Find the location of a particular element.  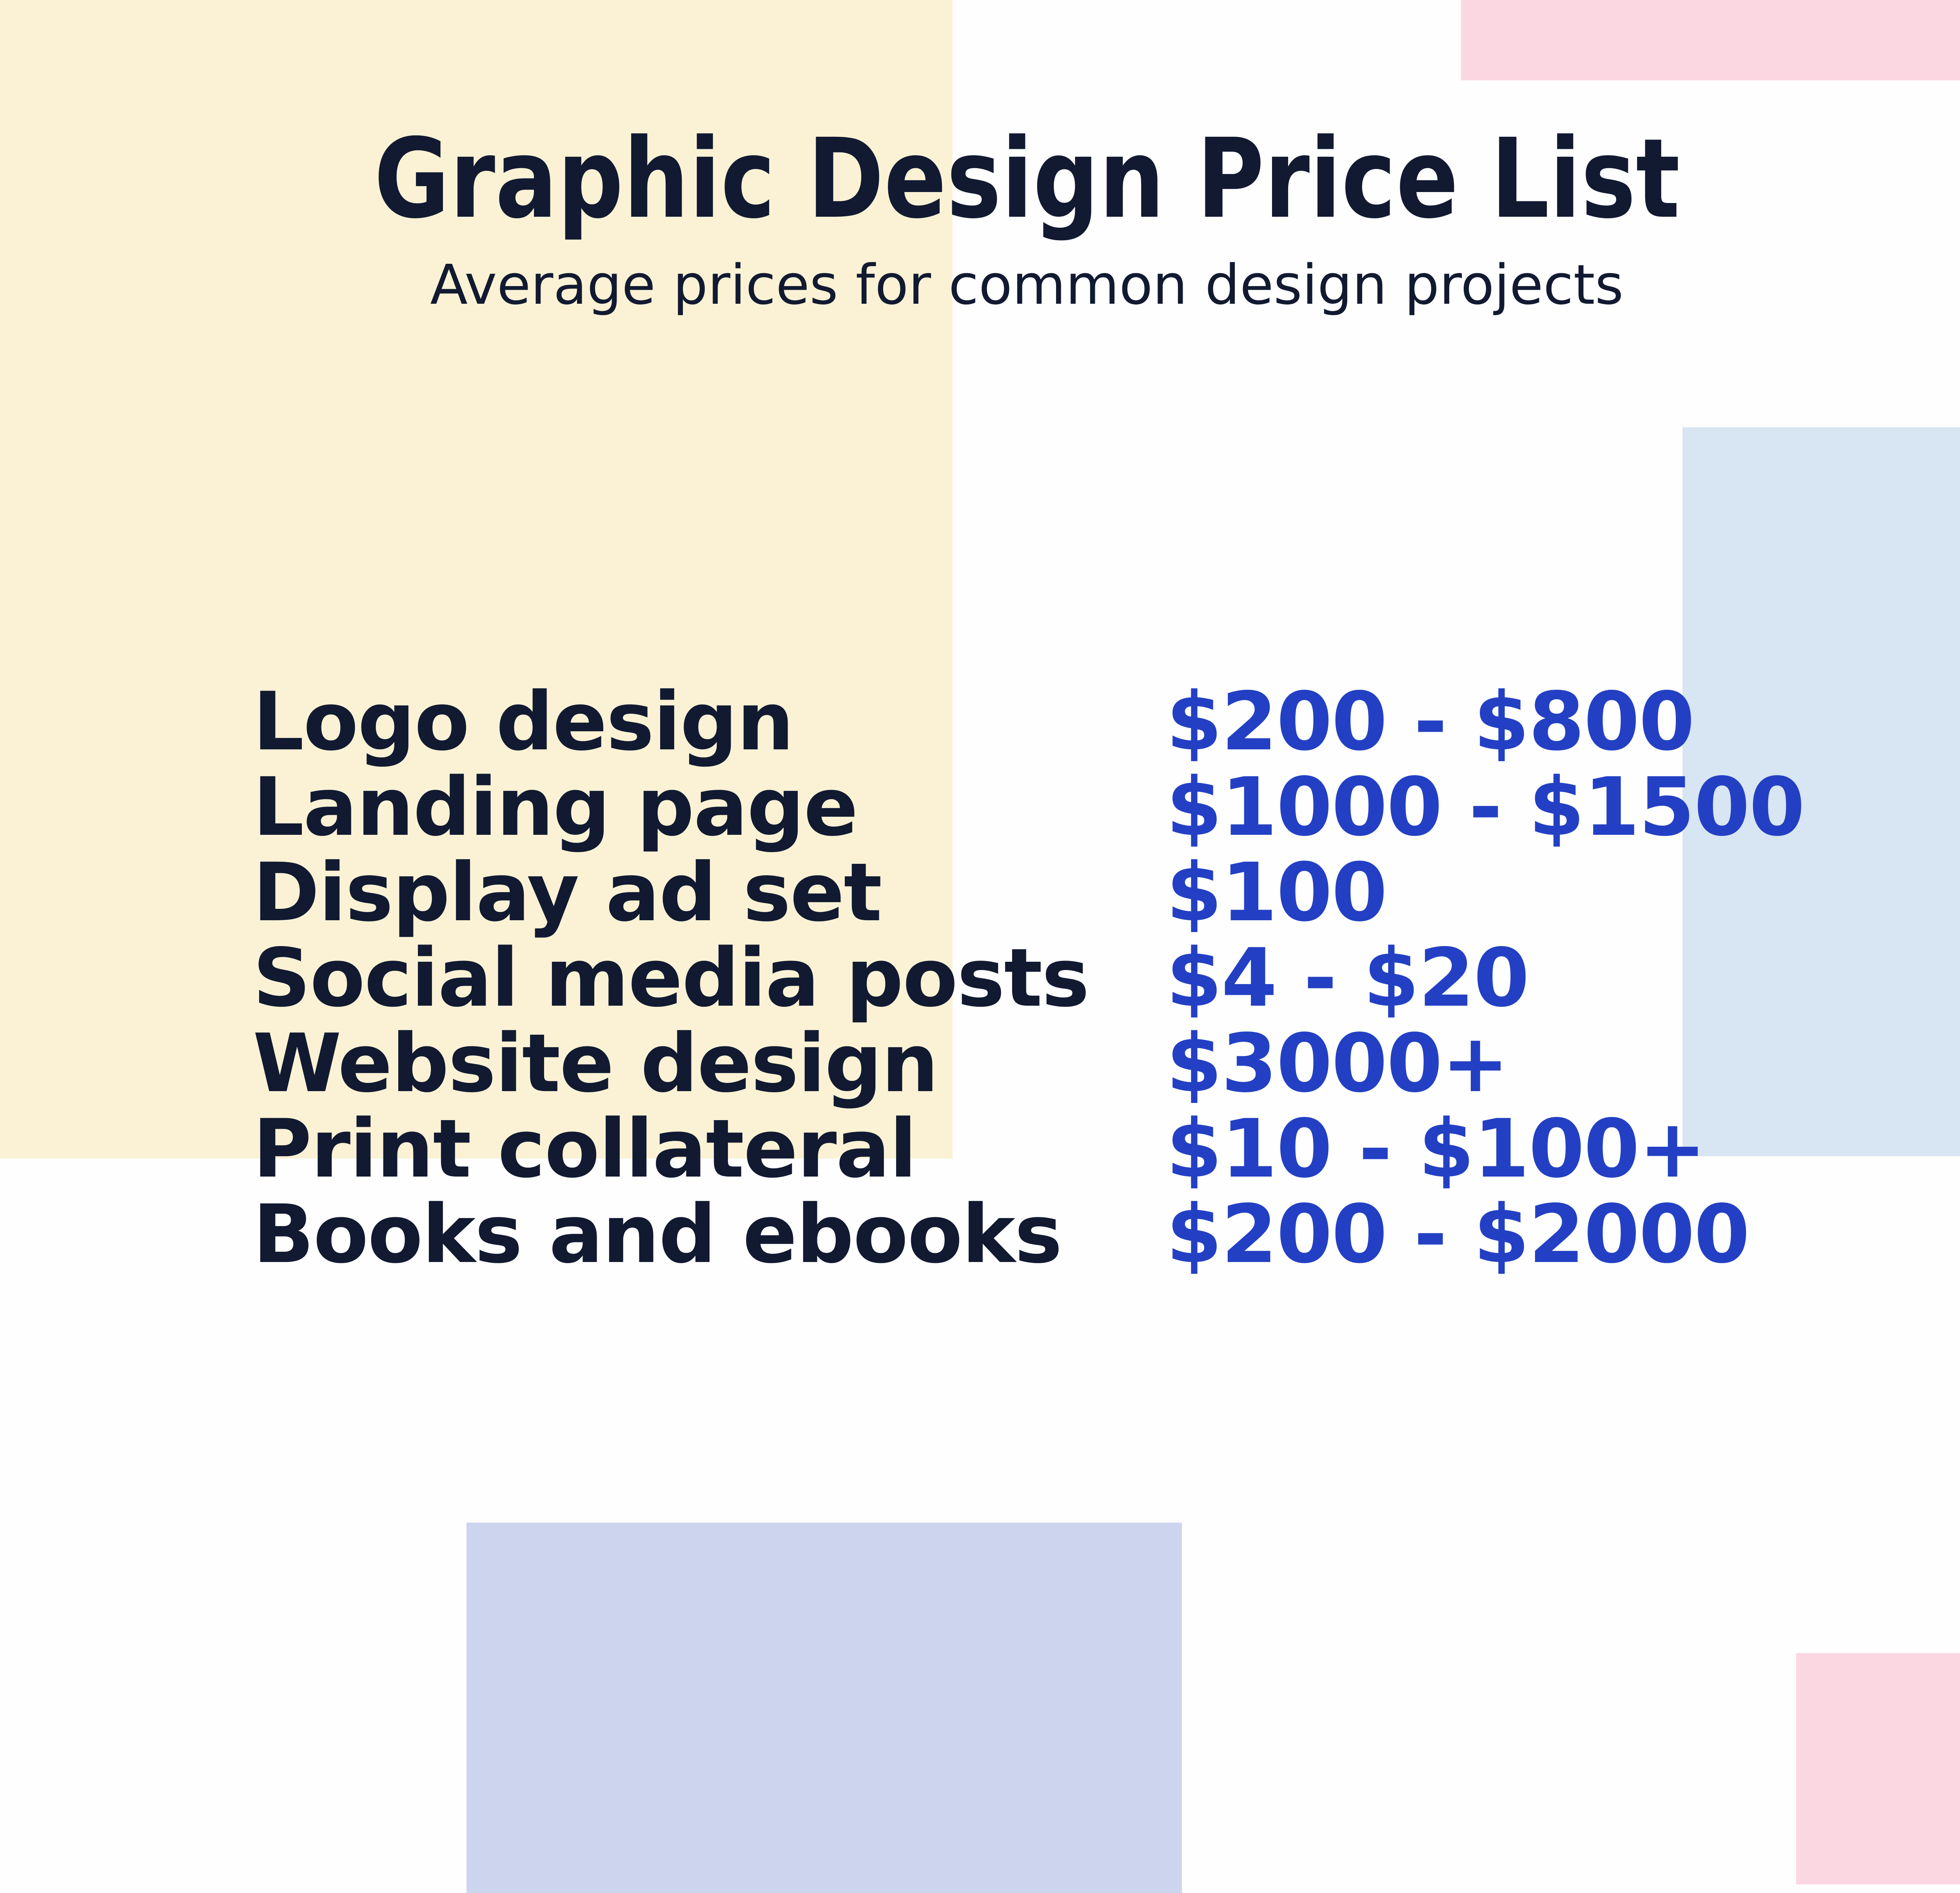

price-list-row: Social media posts $4 - $20 is located at coordinates (1095, 978).